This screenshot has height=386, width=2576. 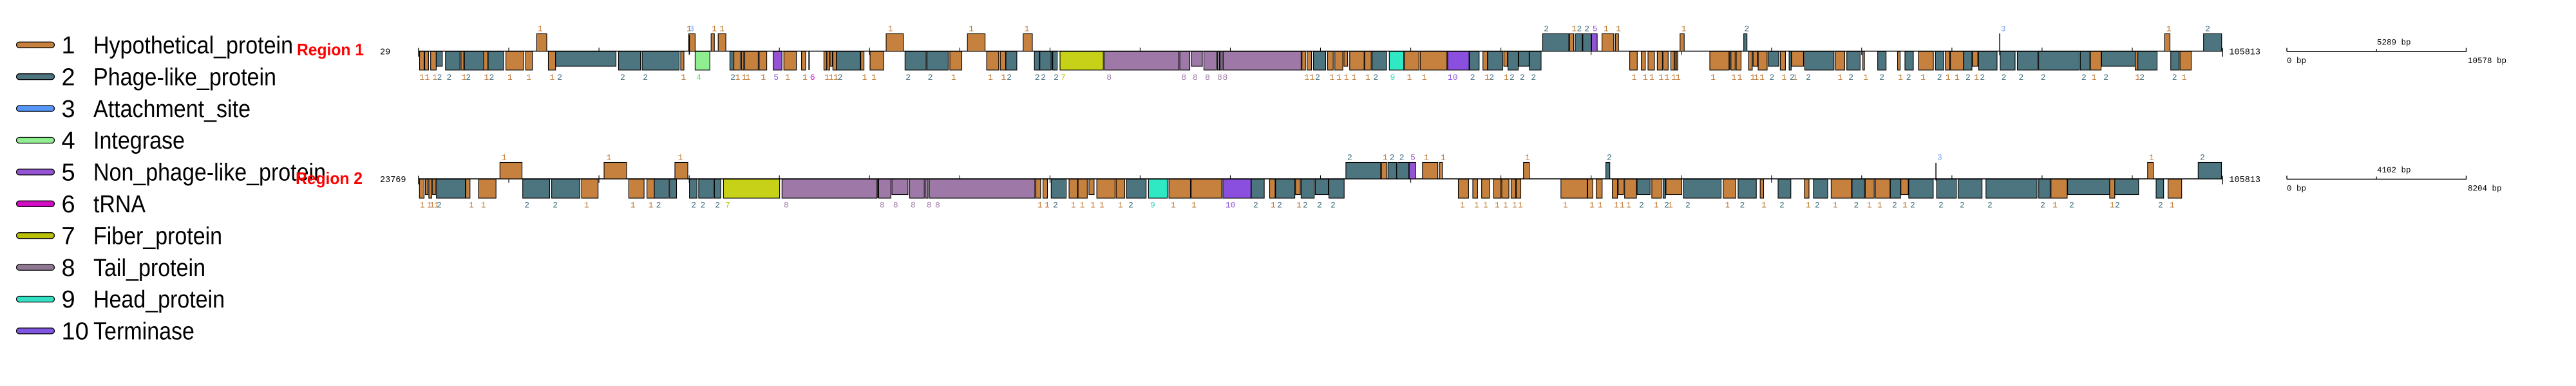 I want to click on svg-text: 10, so click(x=75, y=331).